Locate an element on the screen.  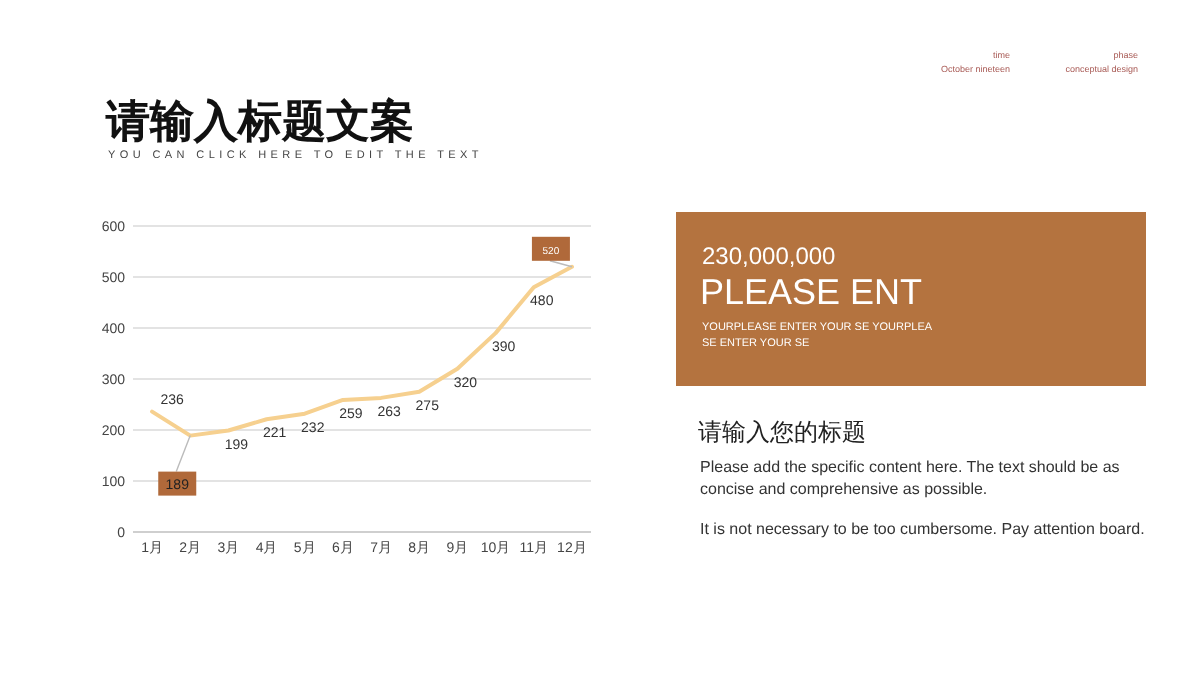
text: 230,000,000 is located at coordinates (769, 256).